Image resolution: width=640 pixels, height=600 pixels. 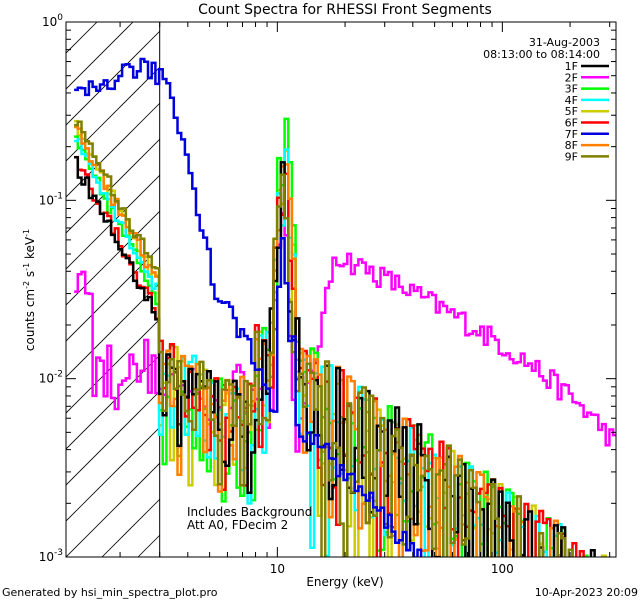 I want to click on chart-title: Count Spectra for RHESSI Front Segments, so click(x=345, y=10).